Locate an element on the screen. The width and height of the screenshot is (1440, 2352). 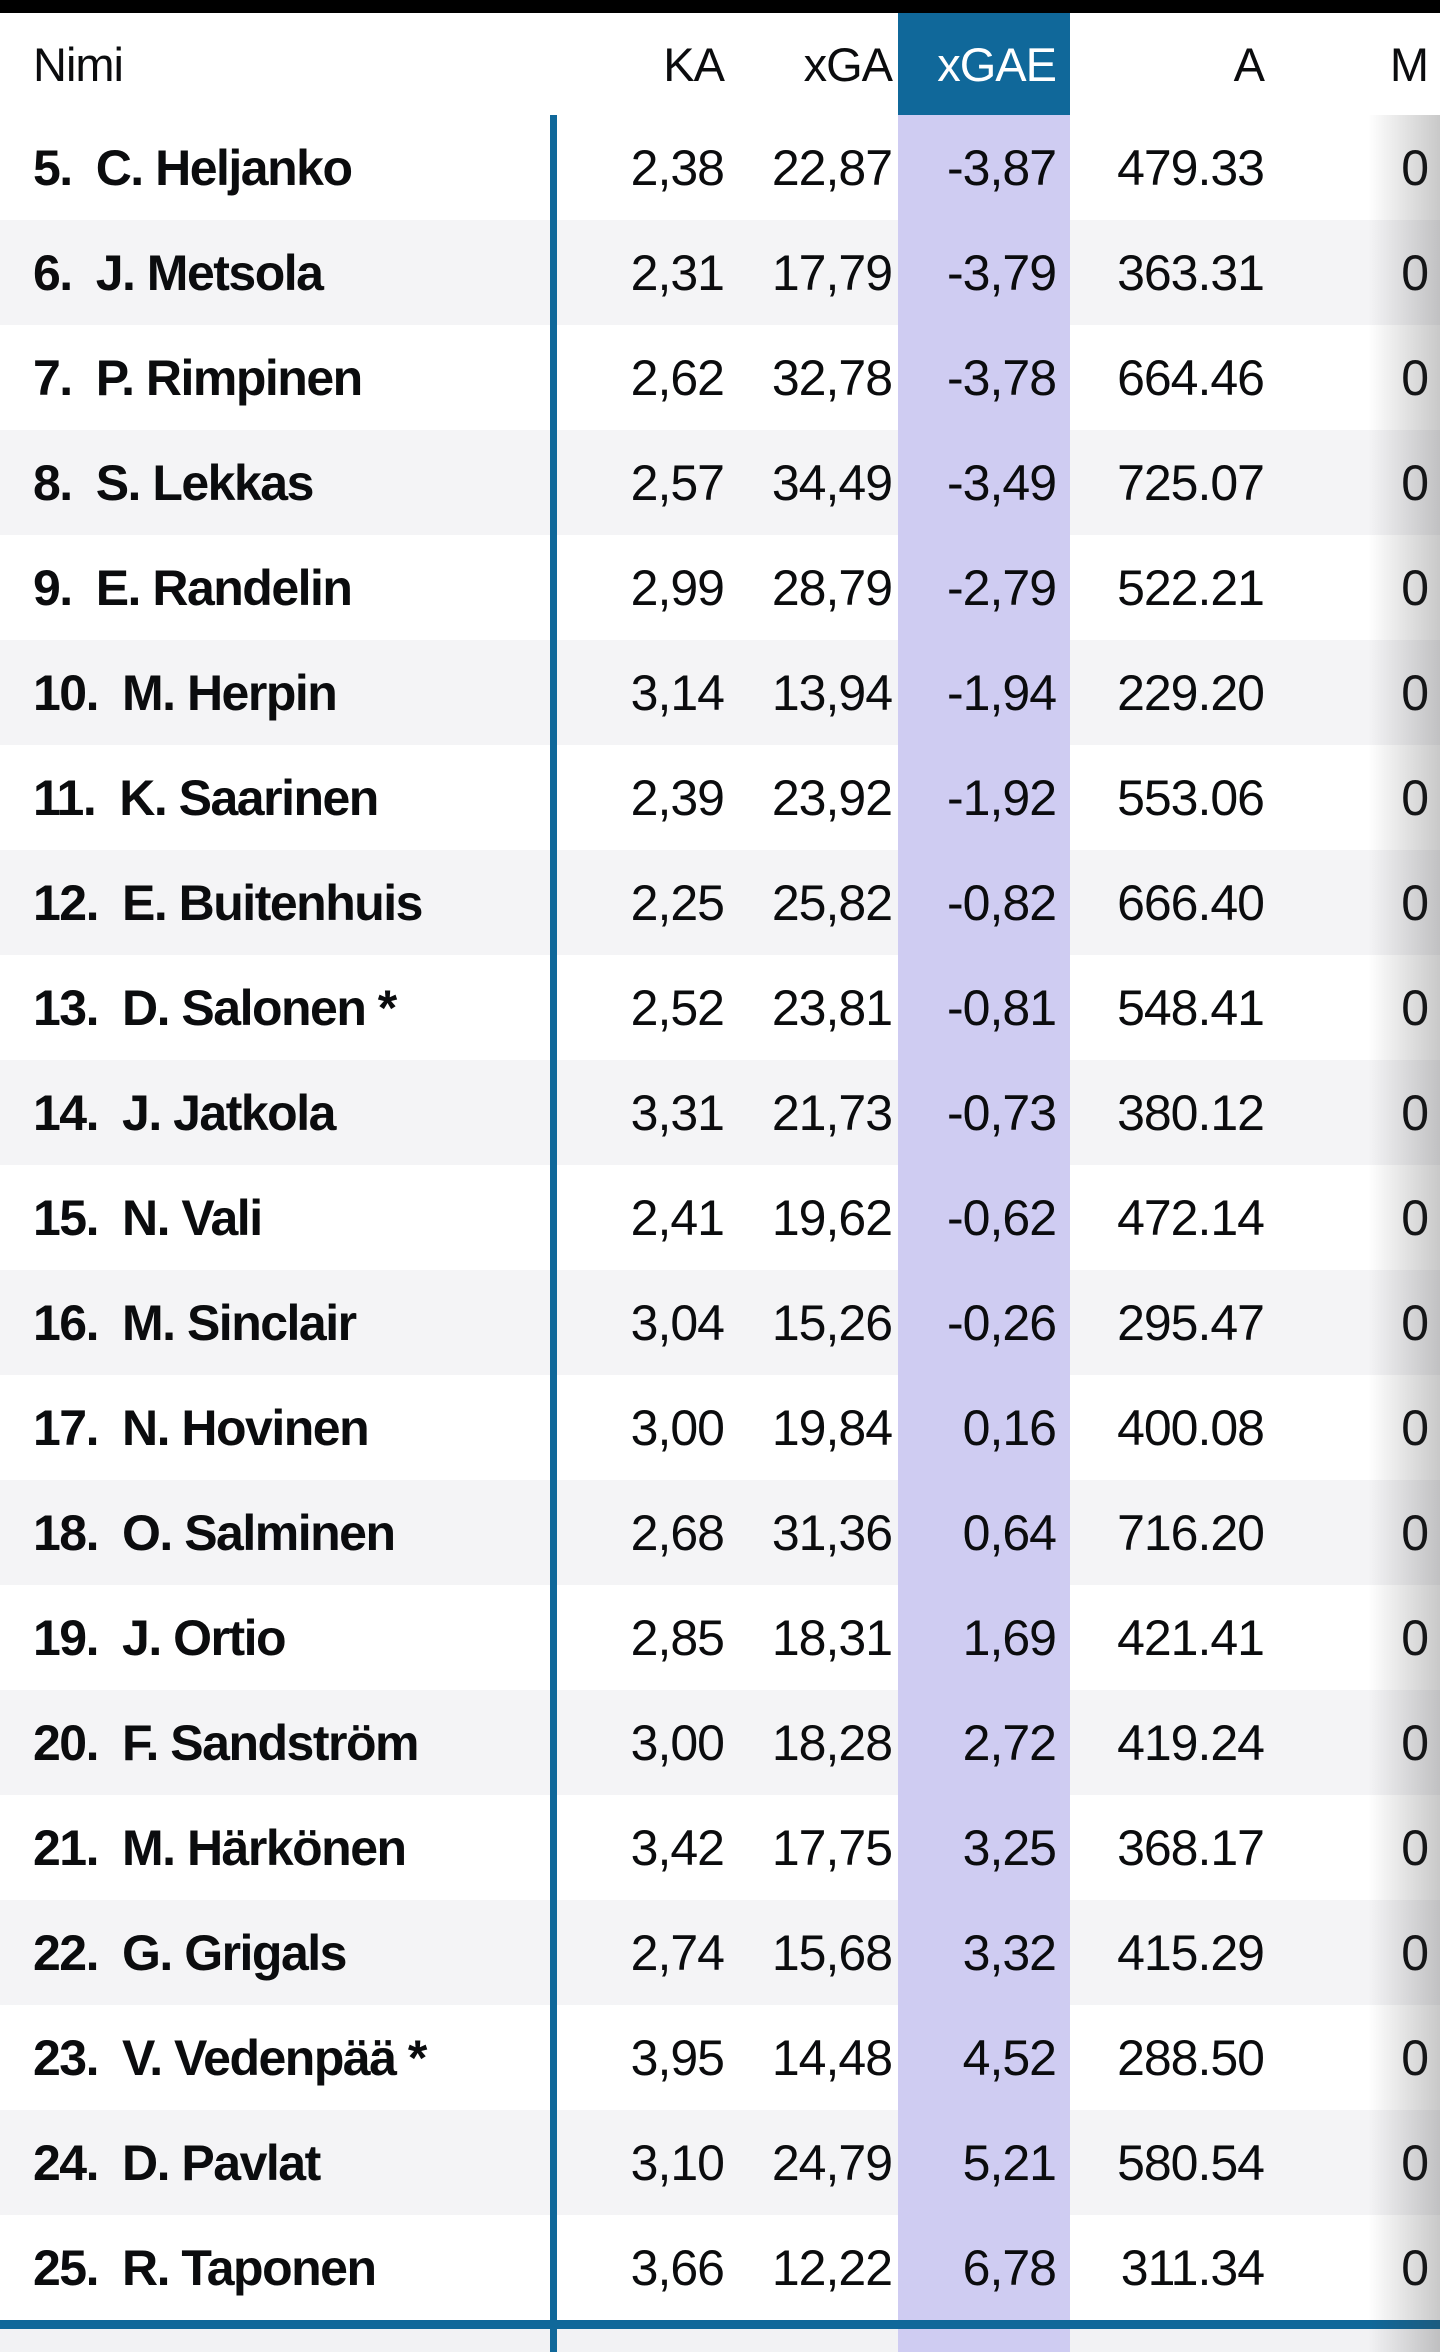
player-name-cell: 17. N. Hovinen is located at coordinates (278, 1427).